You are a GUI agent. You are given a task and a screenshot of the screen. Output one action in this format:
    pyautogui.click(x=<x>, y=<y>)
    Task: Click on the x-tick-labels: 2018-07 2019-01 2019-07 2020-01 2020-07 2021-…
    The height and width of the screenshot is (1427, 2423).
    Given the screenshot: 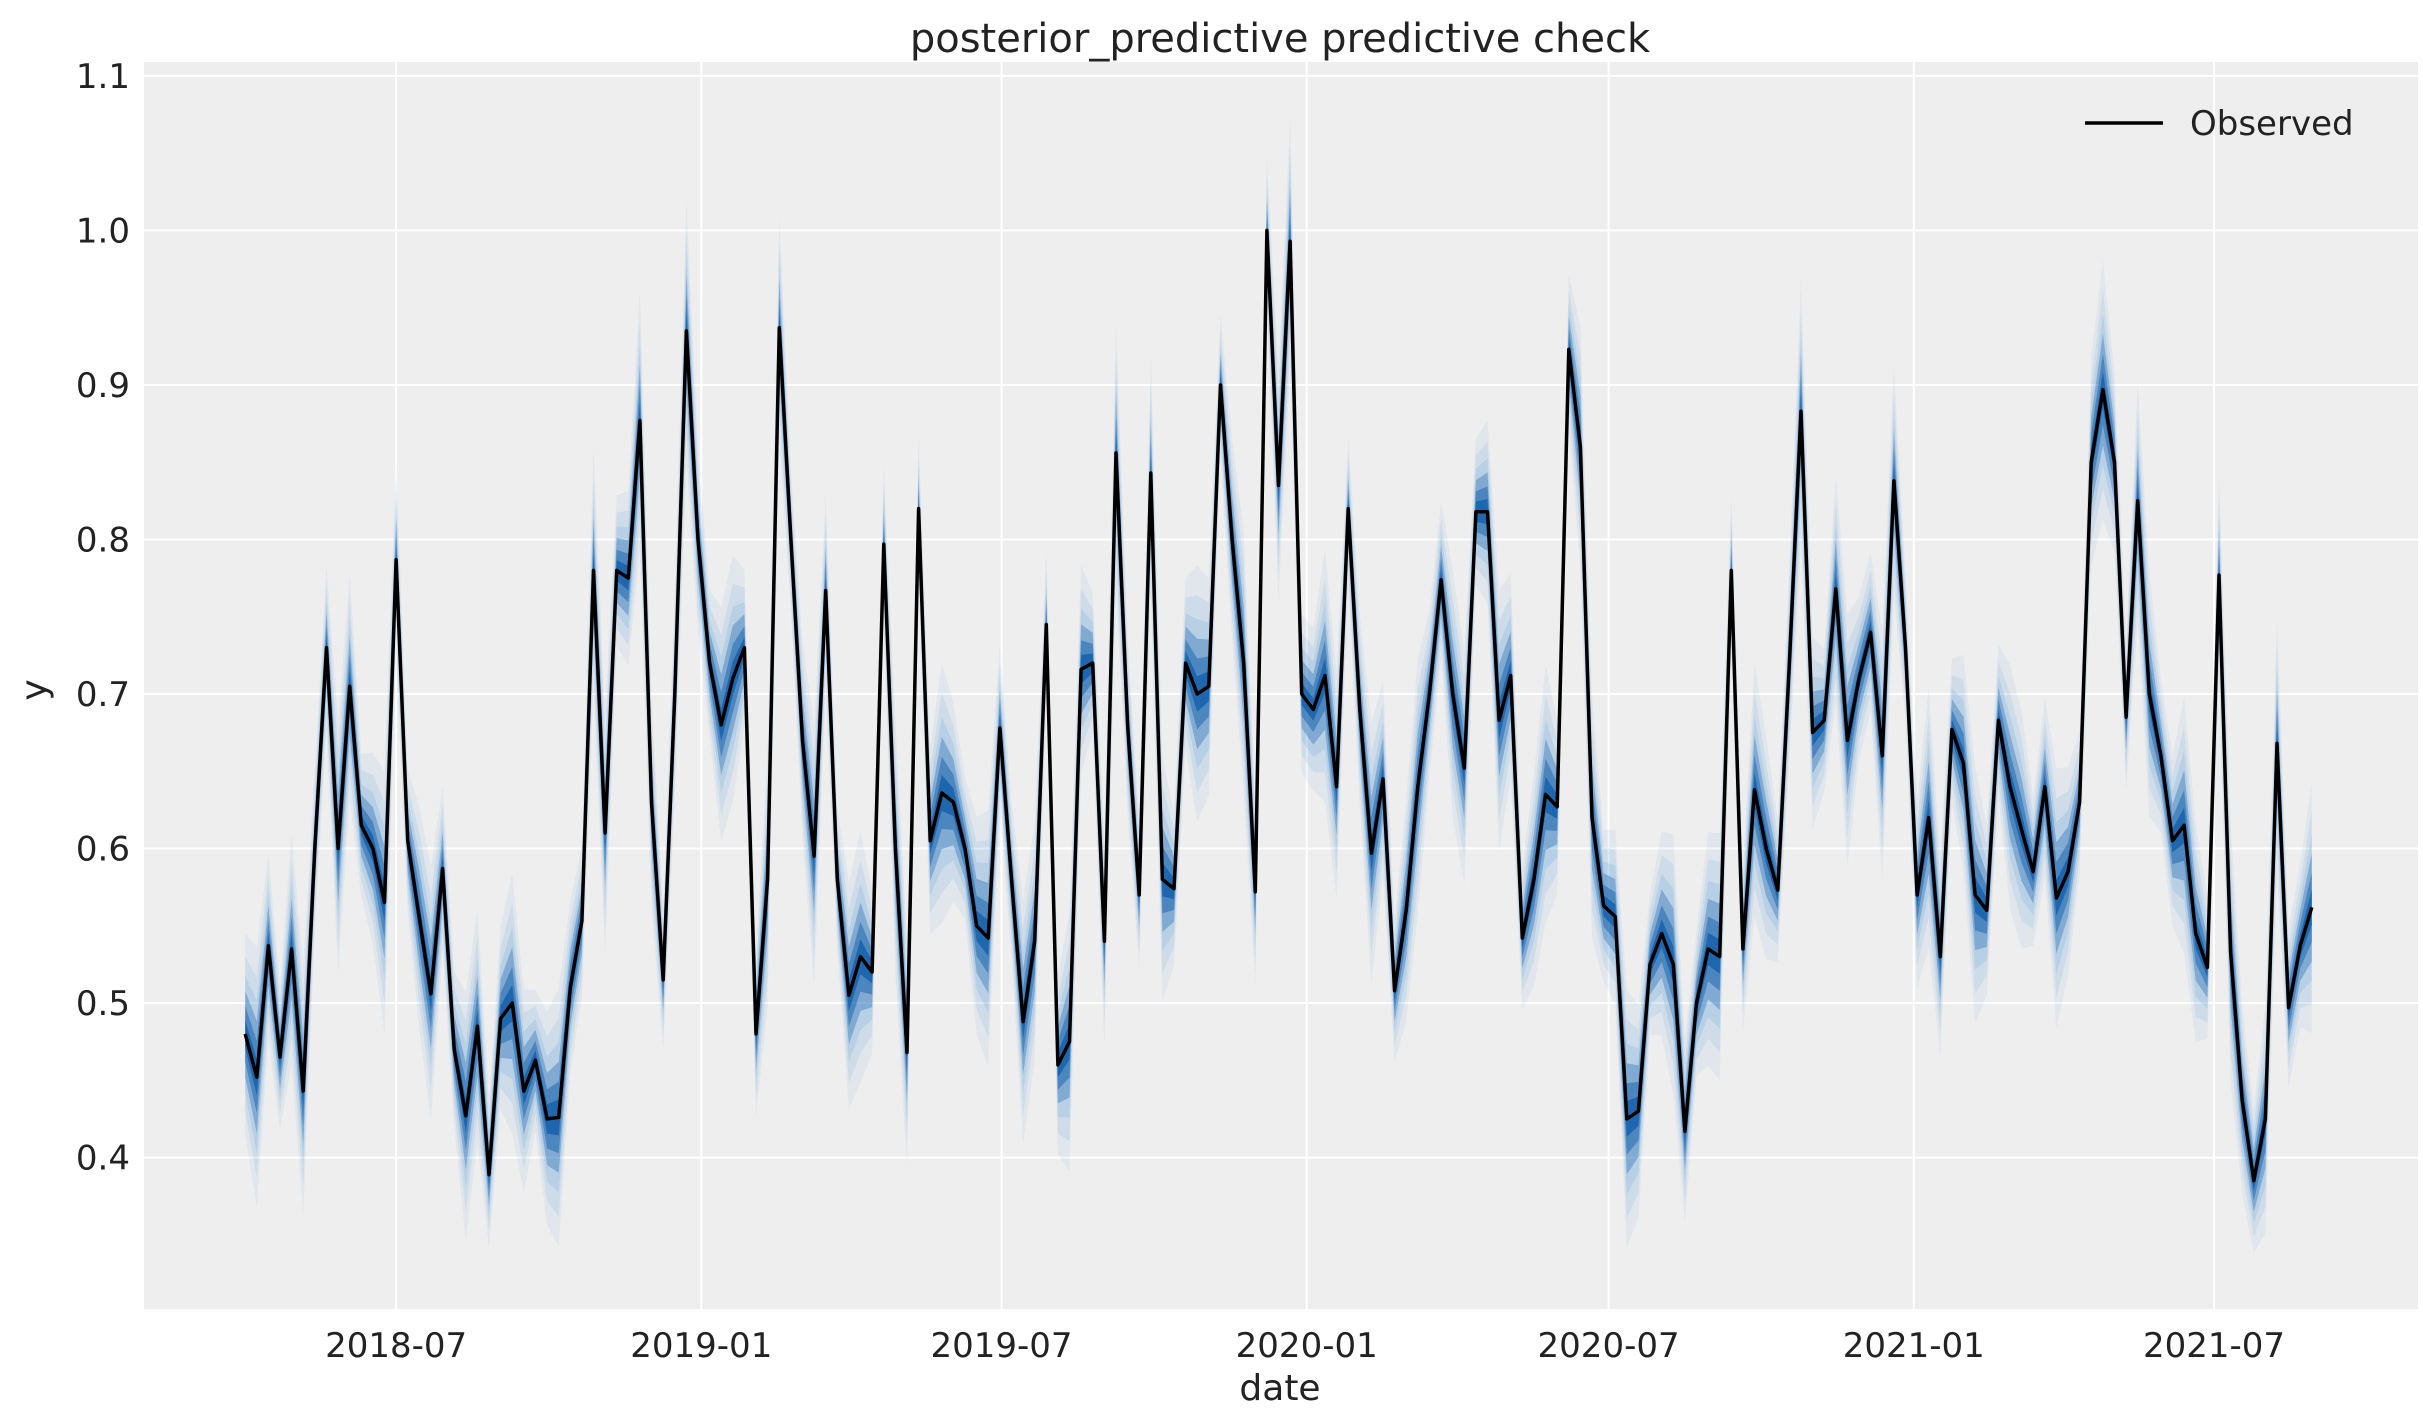 What is the action you would take?
    pyautogui.click(x=1305, y=1346)
    